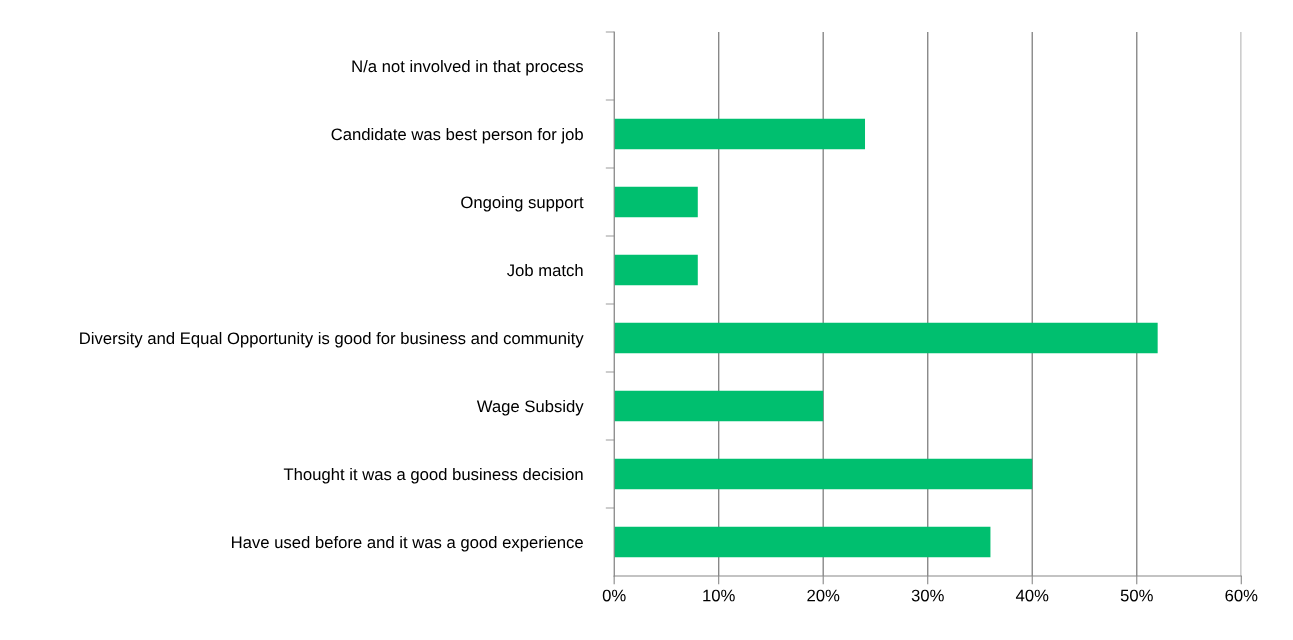 Image resolution: width=1293 pixels, height=640 pixels. What do you see at coordinates (457, 135) in the screenshot?
I see `y-tick-label: Candidate was best person for job` at bounding box center [457, 135].